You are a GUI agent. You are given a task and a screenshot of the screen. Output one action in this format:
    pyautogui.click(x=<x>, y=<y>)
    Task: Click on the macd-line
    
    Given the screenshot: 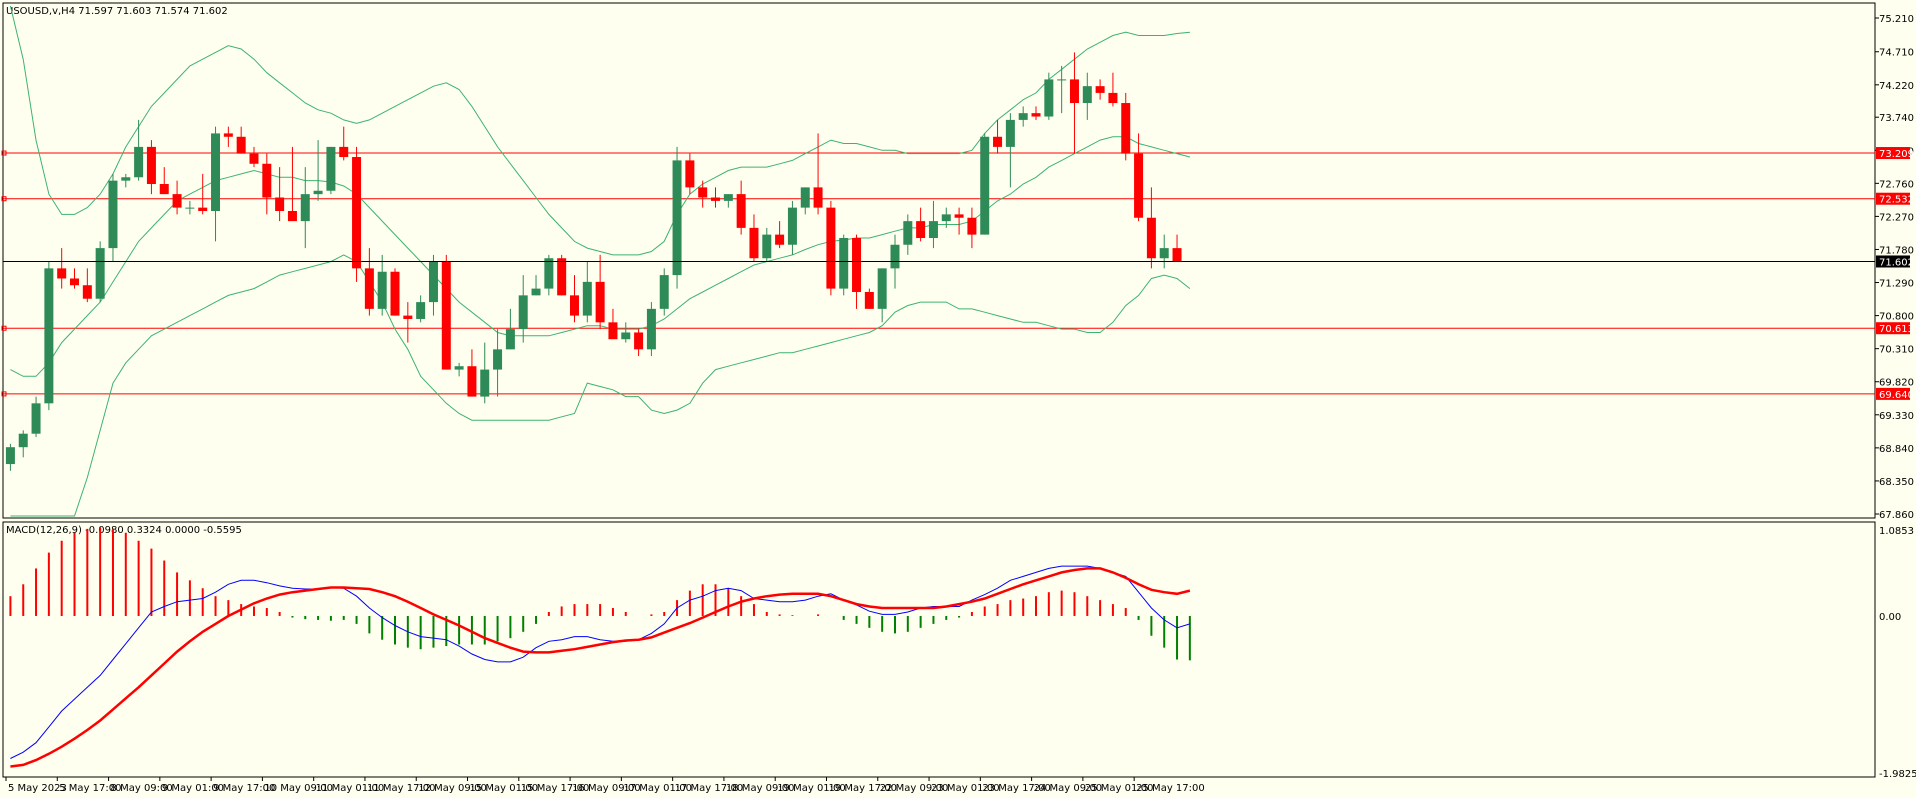 What is the action you would take?
    pyautogui.click(x=600, y=662)
    